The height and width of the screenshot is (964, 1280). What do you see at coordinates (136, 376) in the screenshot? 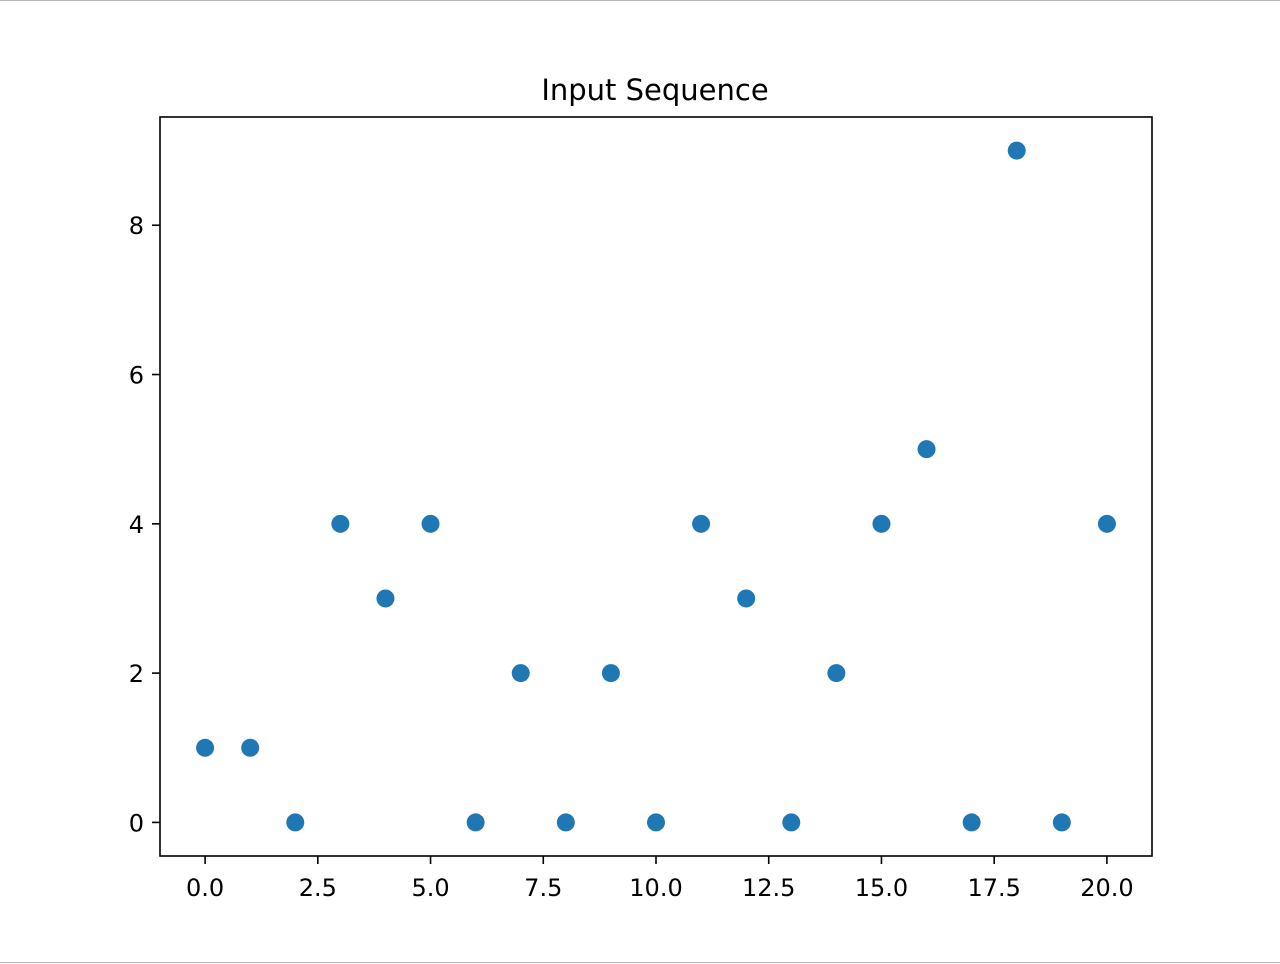
I see `y-tick-label: 6` at bounding box center [136, 376].